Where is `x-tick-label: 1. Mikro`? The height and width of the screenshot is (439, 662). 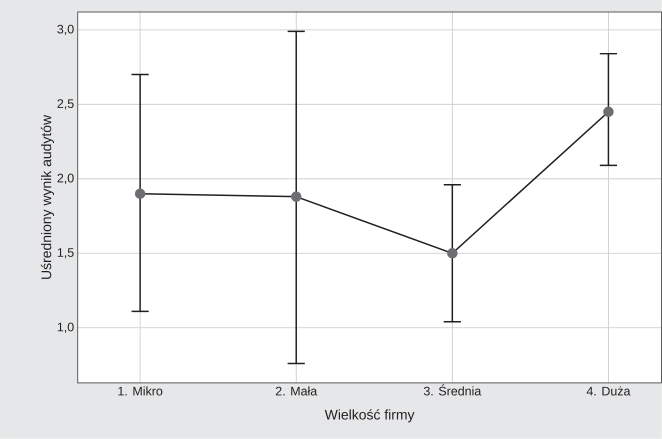
x-tick-label: 1. Mikro is located at coordinates (140, 391).